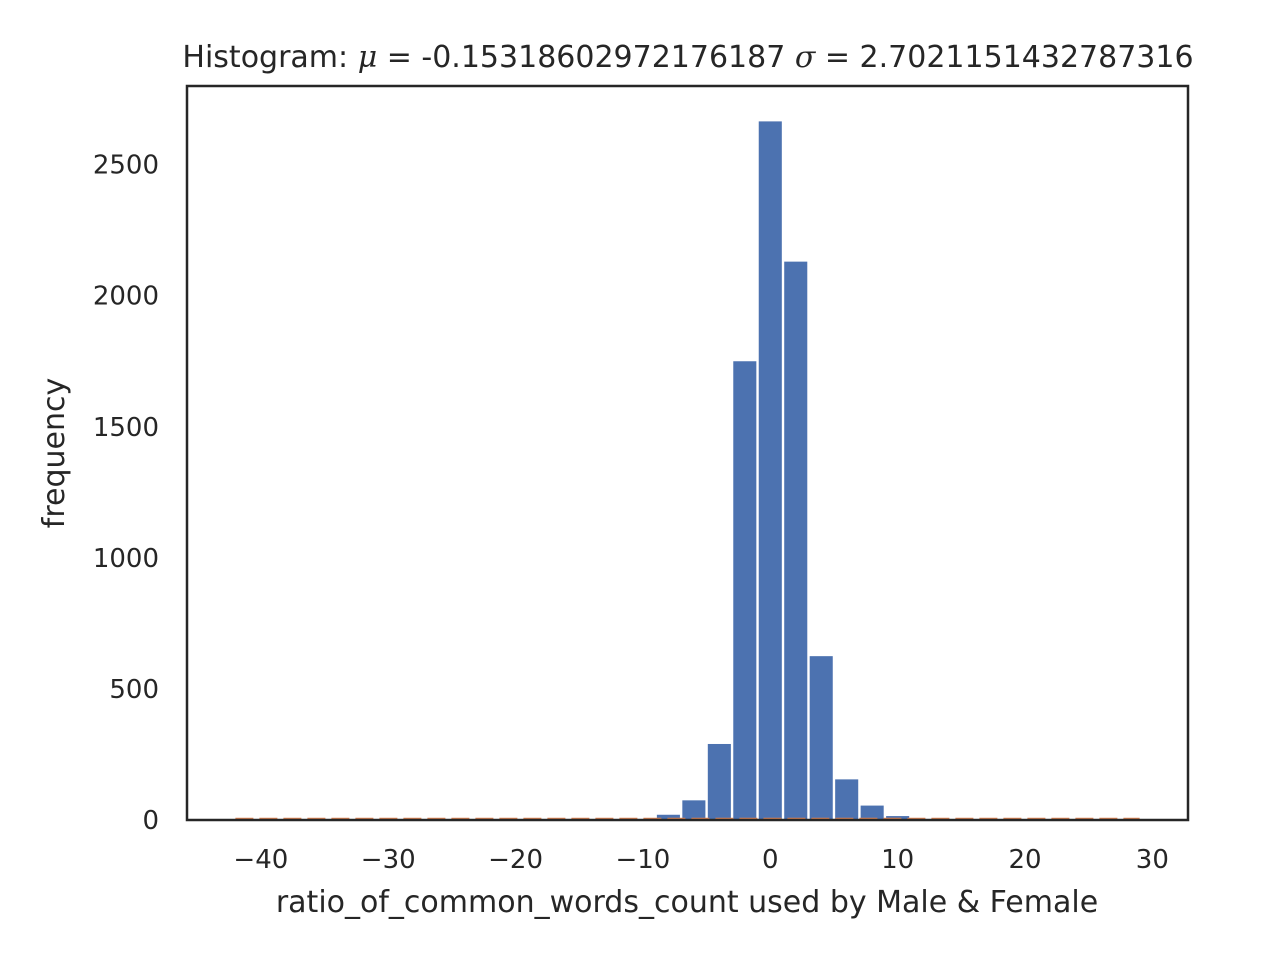 The image size is (1280, 960). I want to click on title-mu-value: = -0.15318602972176187, so click(586, 57).